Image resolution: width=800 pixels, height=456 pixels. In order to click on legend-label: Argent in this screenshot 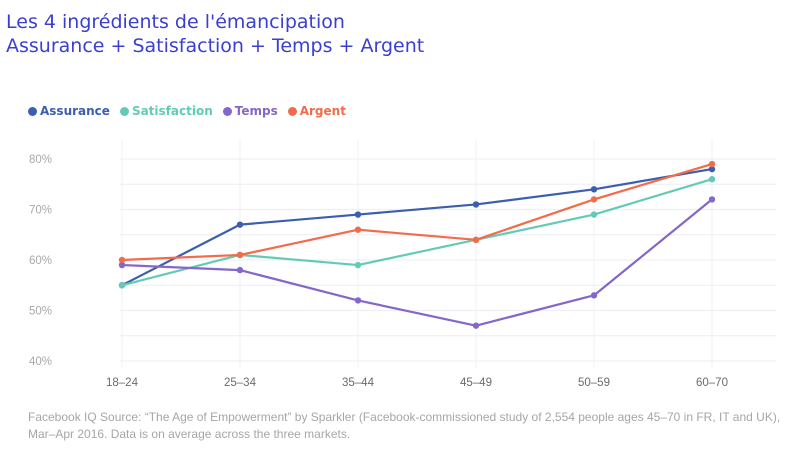, I will do `click(322, 111)`.